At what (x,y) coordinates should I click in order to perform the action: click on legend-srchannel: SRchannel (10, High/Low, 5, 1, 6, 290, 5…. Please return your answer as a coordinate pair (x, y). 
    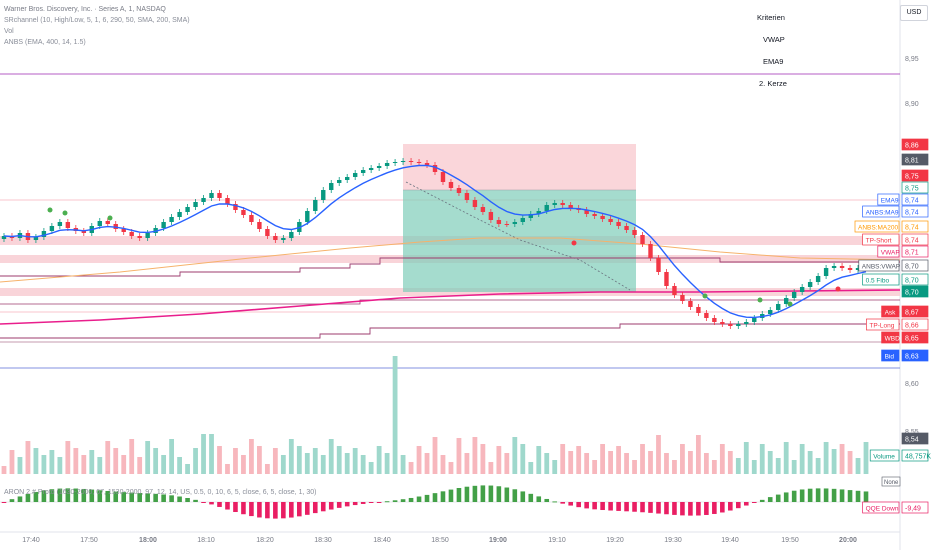
    Looking at the image, I should click on (97, 20).